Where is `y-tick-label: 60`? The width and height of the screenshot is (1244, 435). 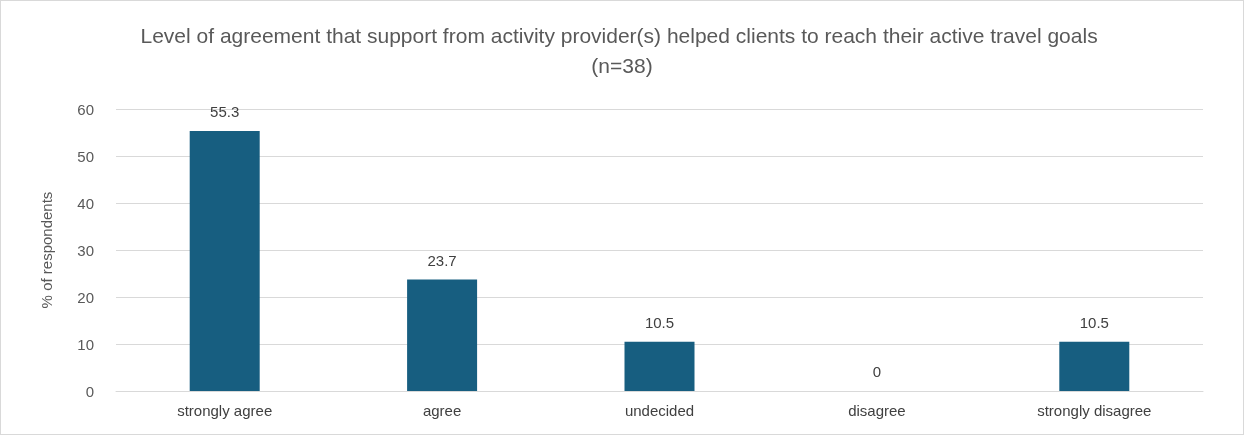
y-tick-label: 60 is located at coordinates (85, 109).